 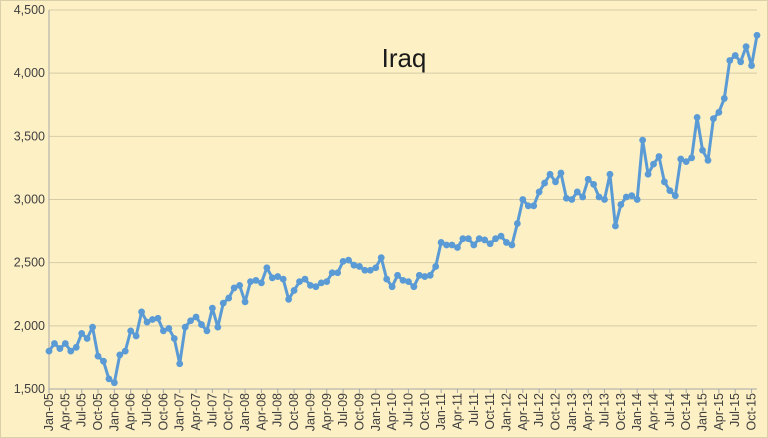 What do you see at coordinates (539, 410) in the screenshot?
I see `x-tick-label: Jul-12` at bounding box center [539, 410].